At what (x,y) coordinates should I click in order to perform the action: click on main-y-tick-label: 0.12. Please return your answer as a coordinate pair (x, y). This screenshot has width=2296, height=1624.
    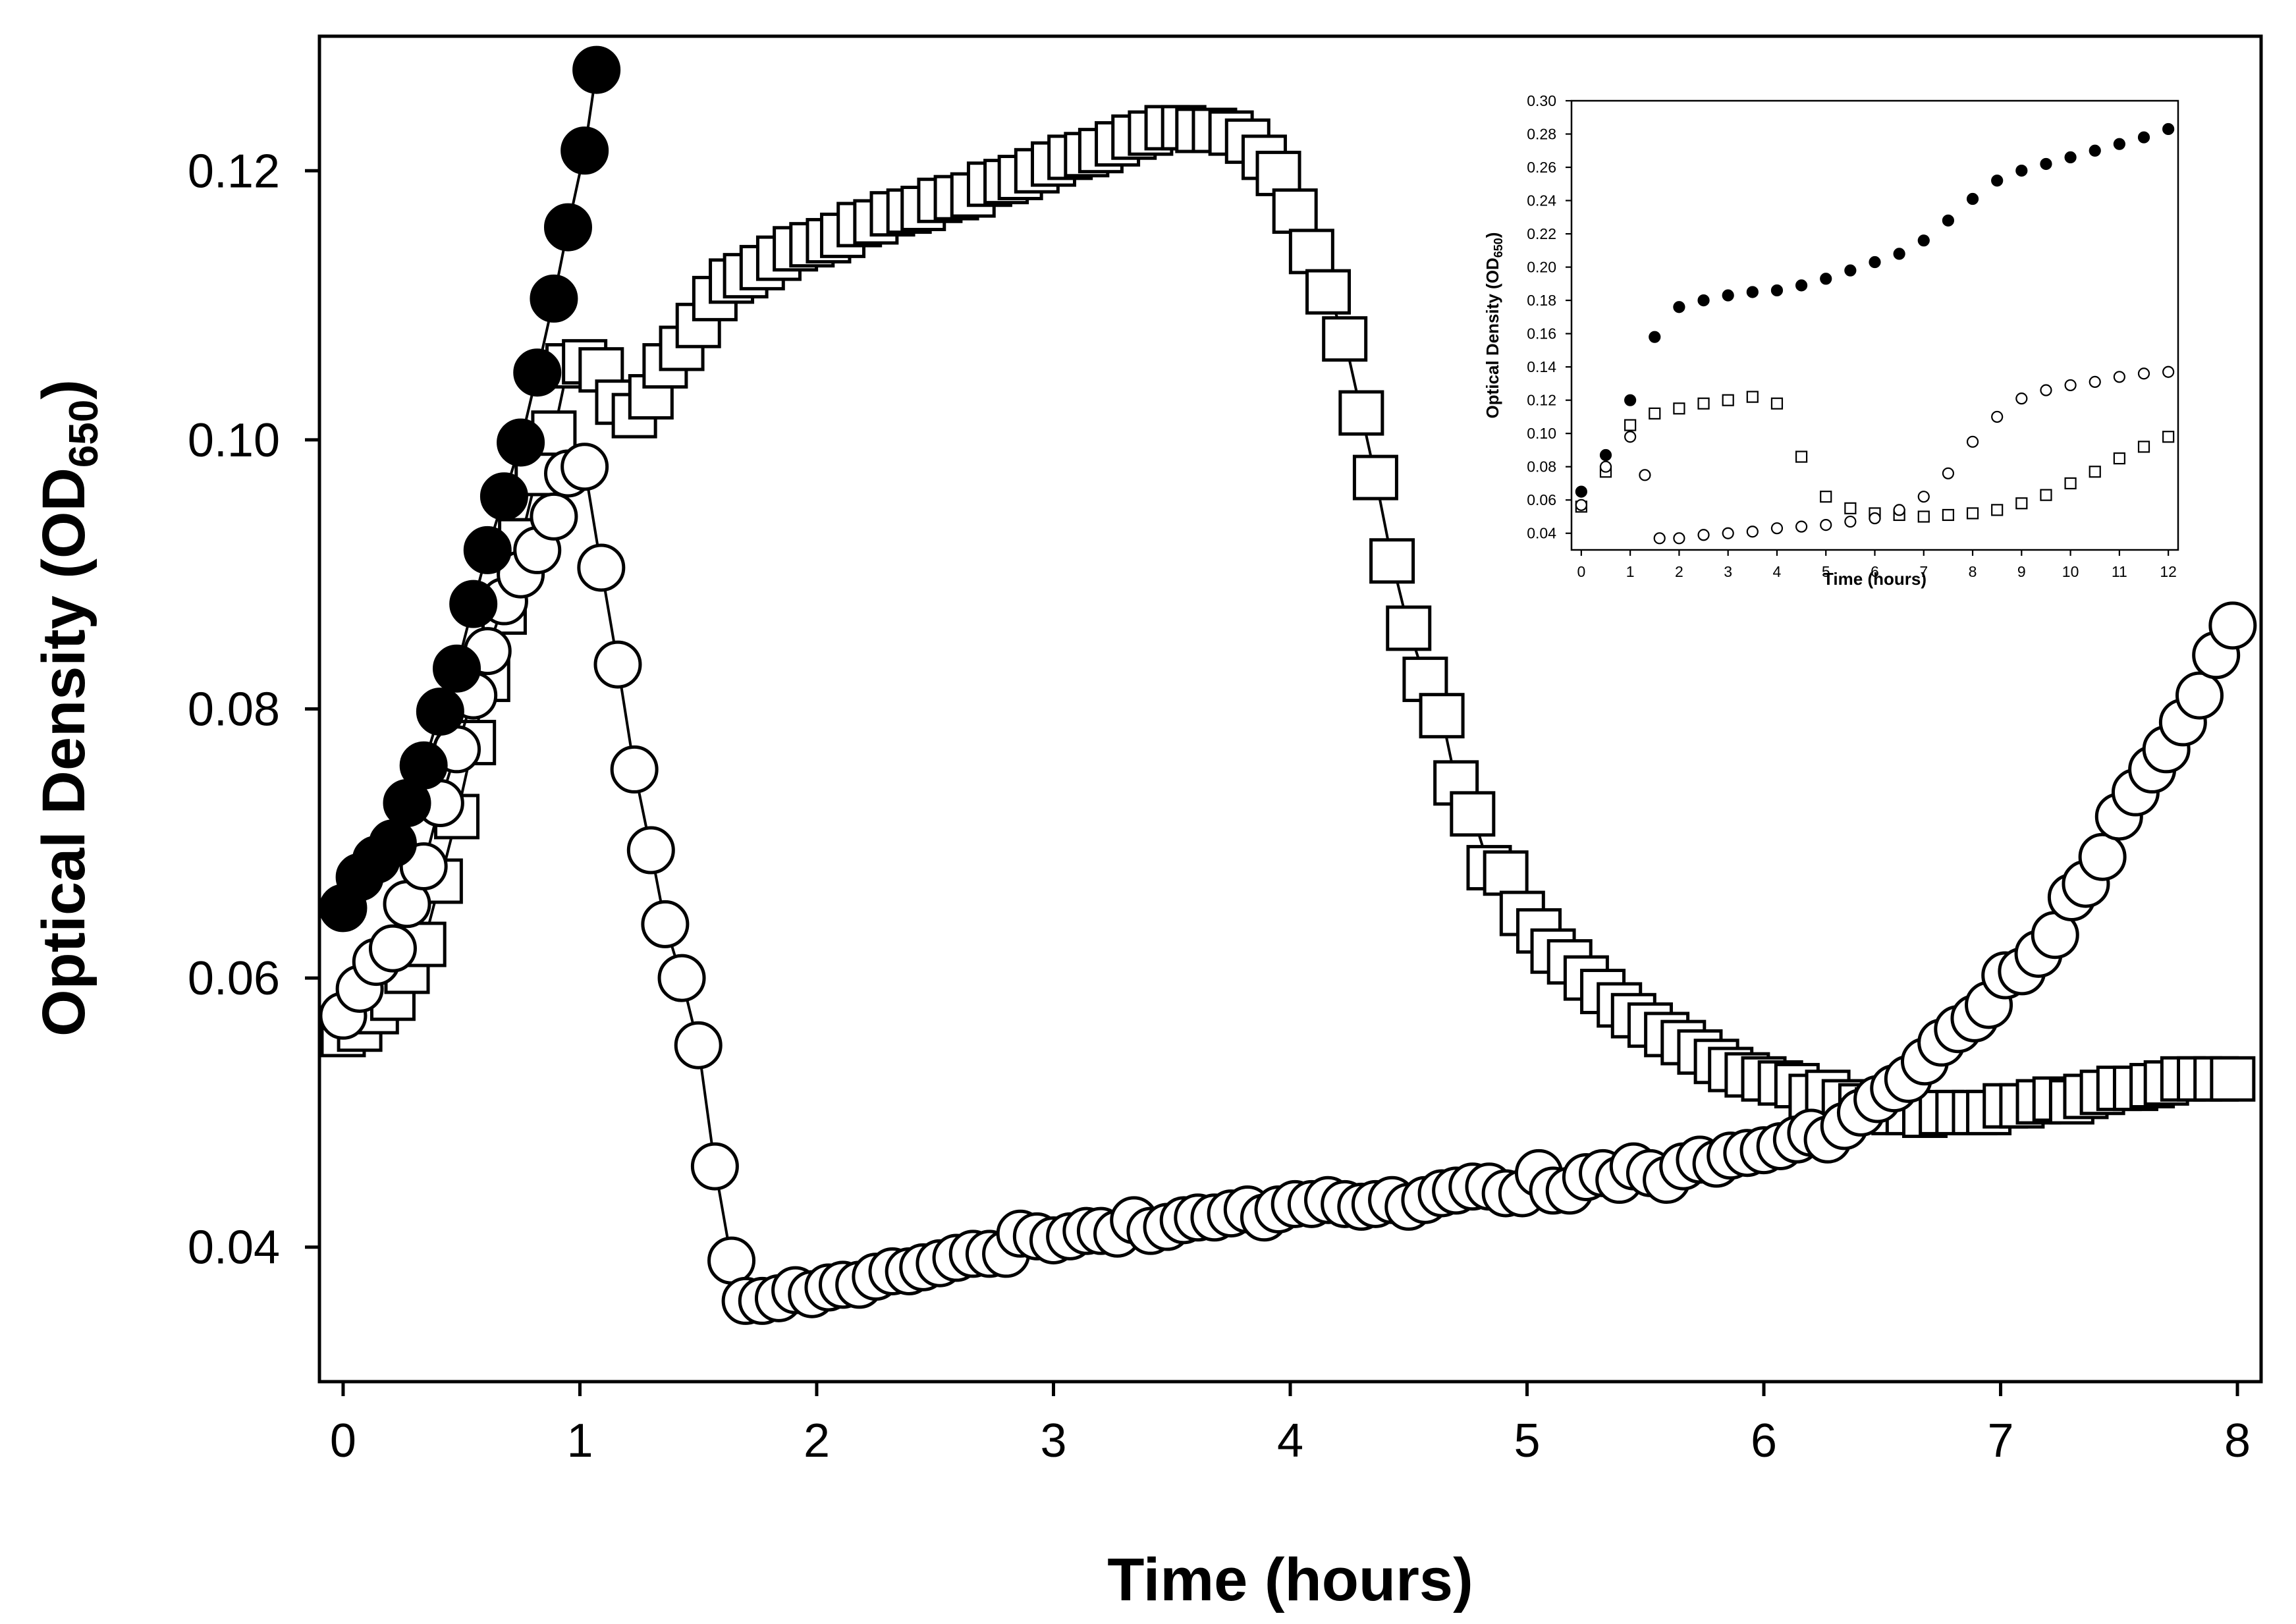
    Looking at the image, I should click on (234, 172).